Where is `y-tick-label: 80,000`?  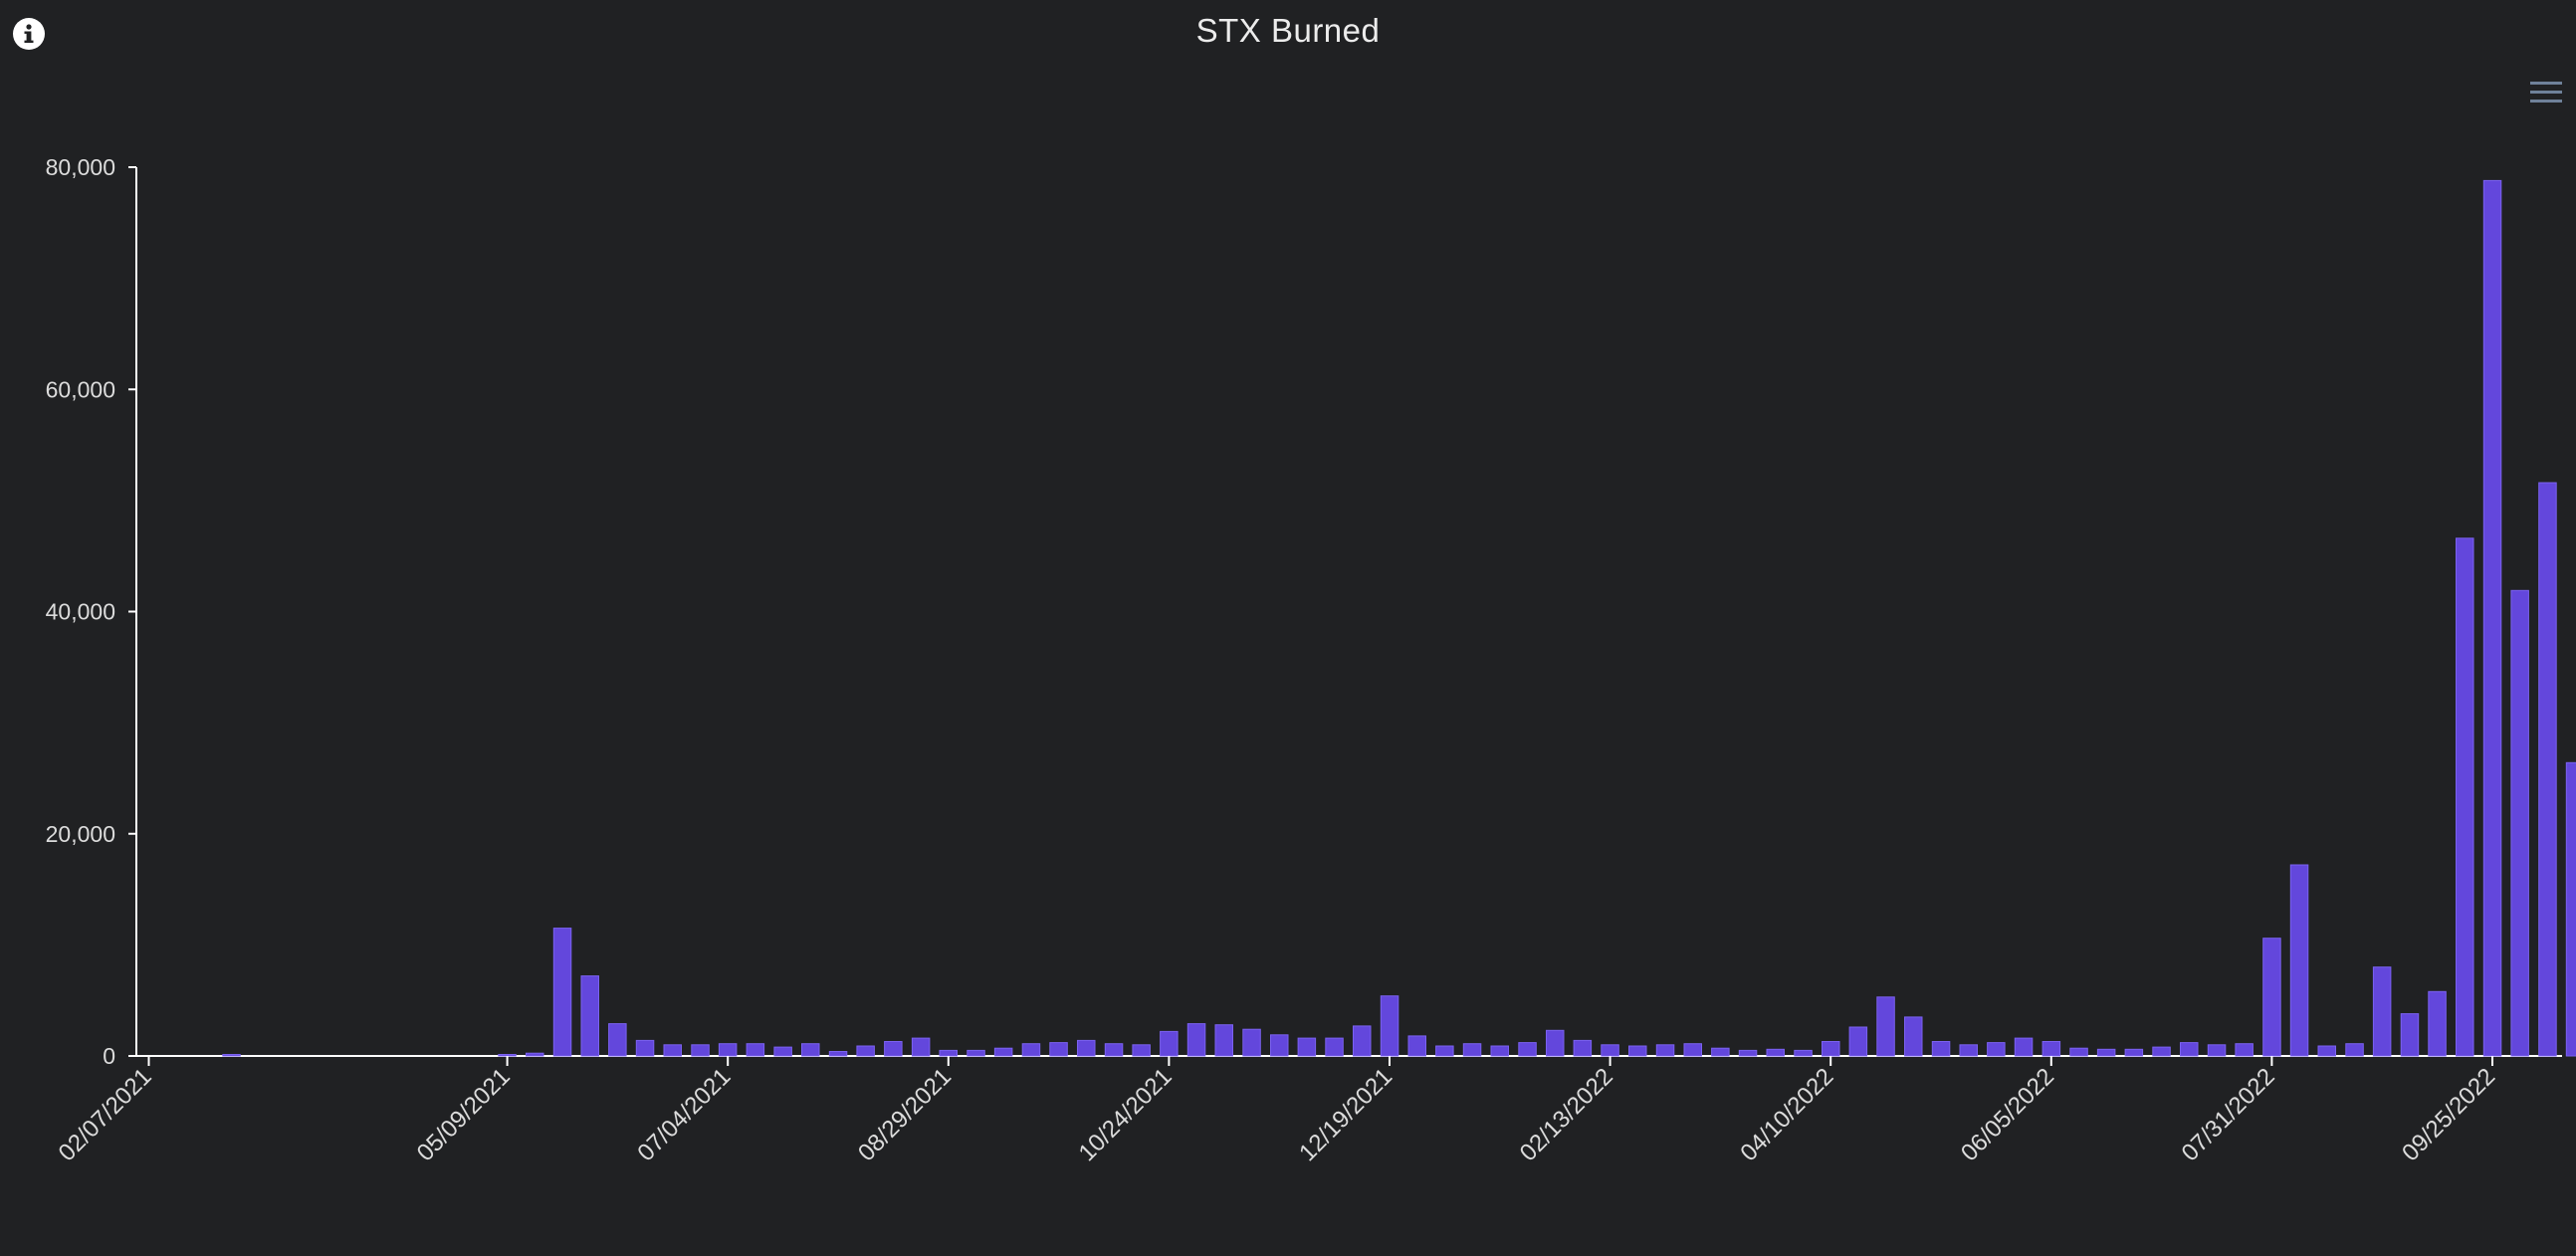
y-tick-label: 80,000 is located at coordinates (80, 167).